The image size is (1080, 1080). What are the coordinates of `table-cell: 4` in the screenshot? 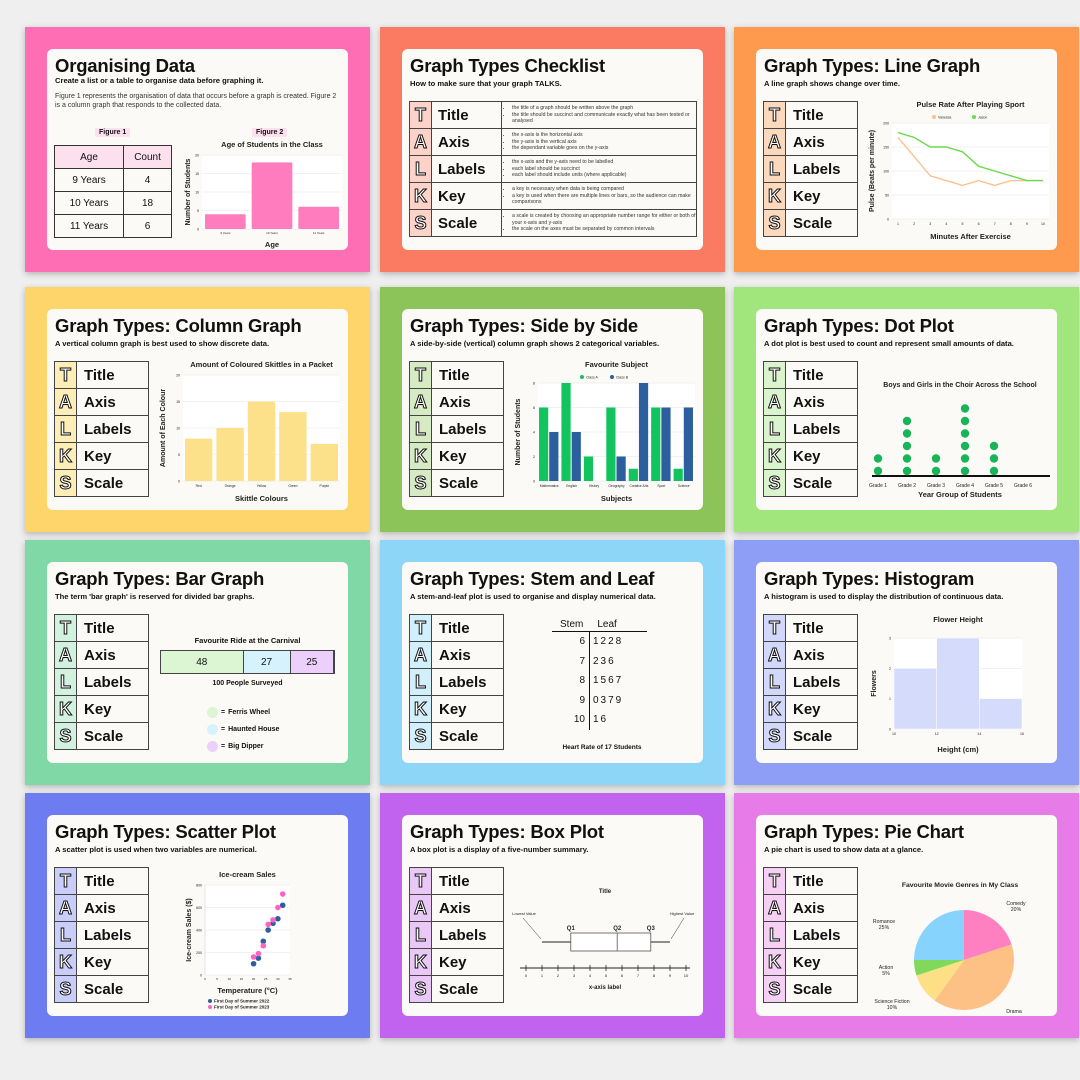 It's located at (147, 180).